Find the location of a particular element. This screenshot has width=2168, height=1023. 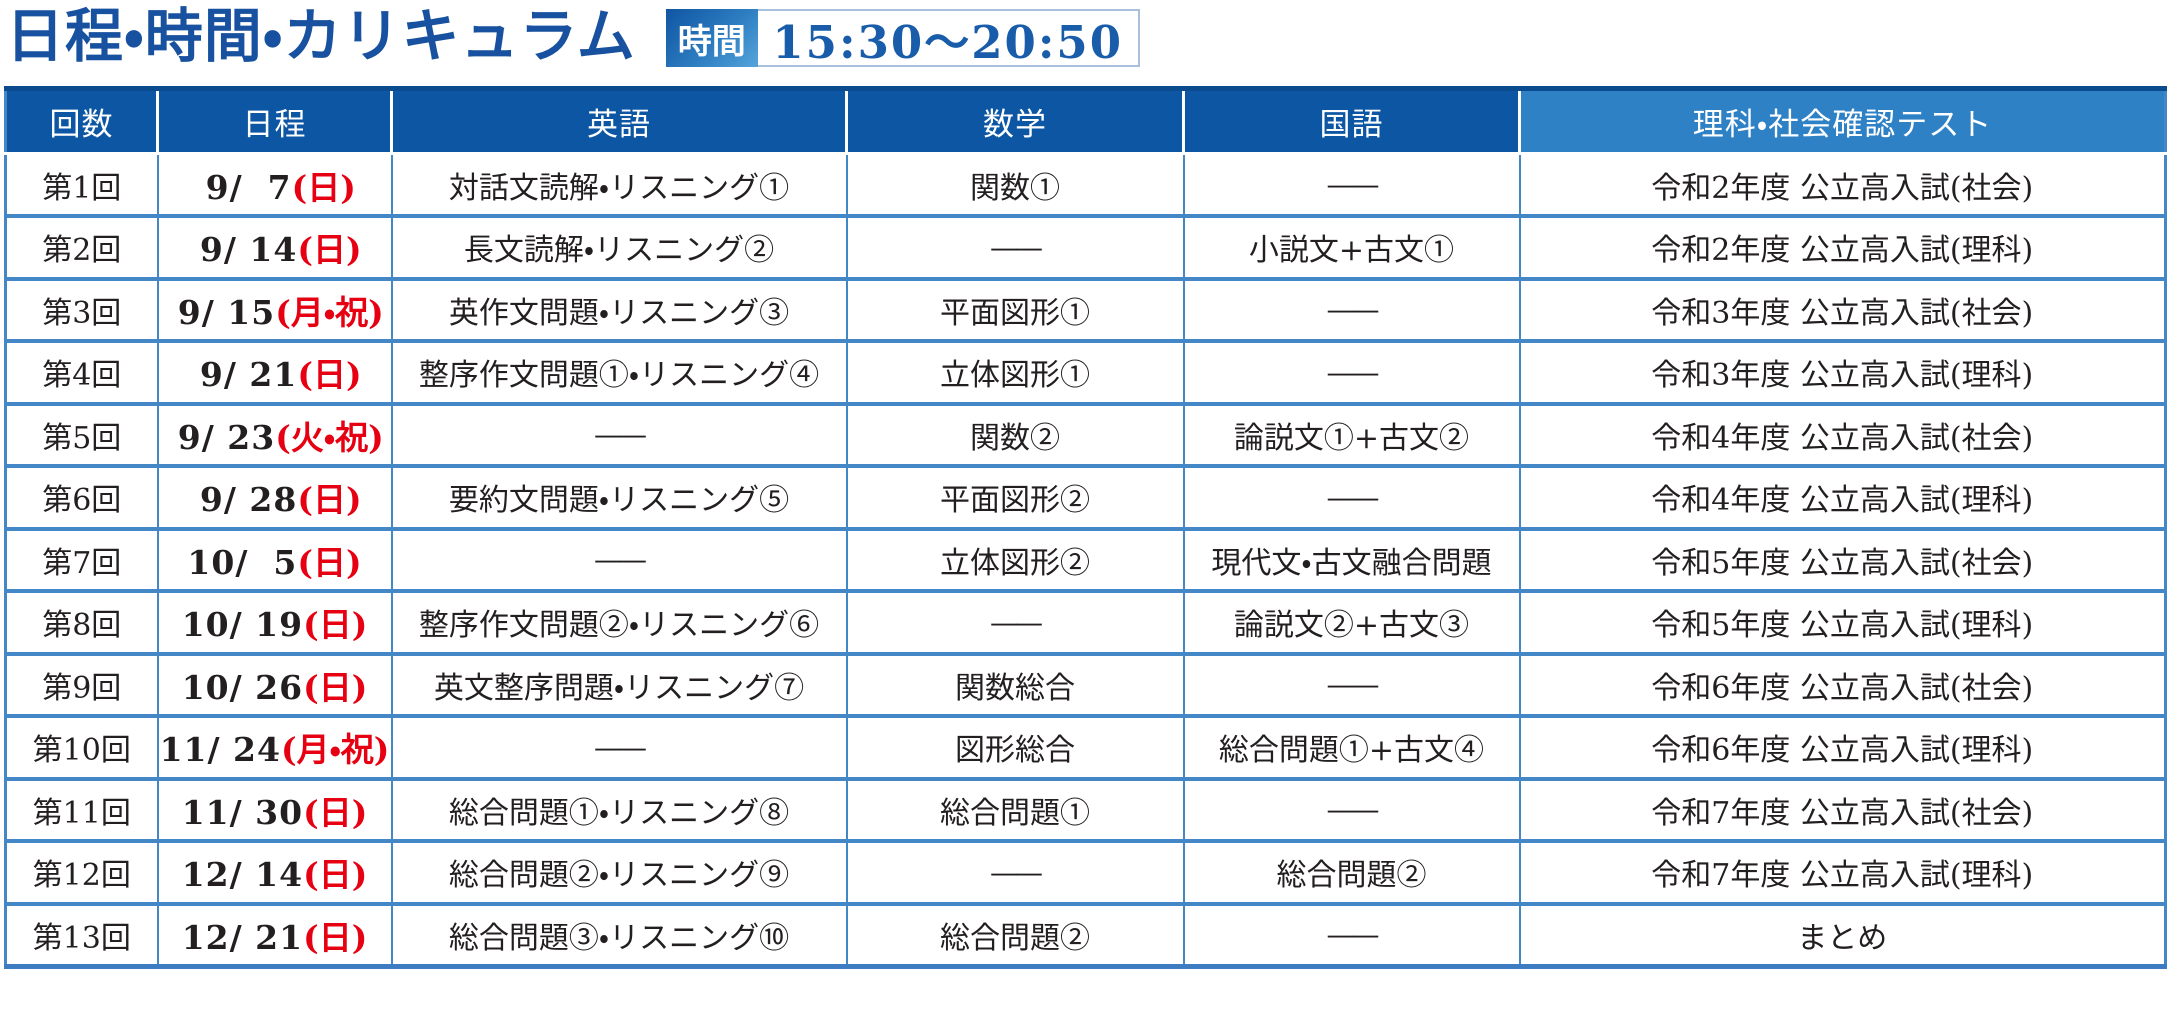

date-weekday: (火・祝) is located at coordinates (329, 437).